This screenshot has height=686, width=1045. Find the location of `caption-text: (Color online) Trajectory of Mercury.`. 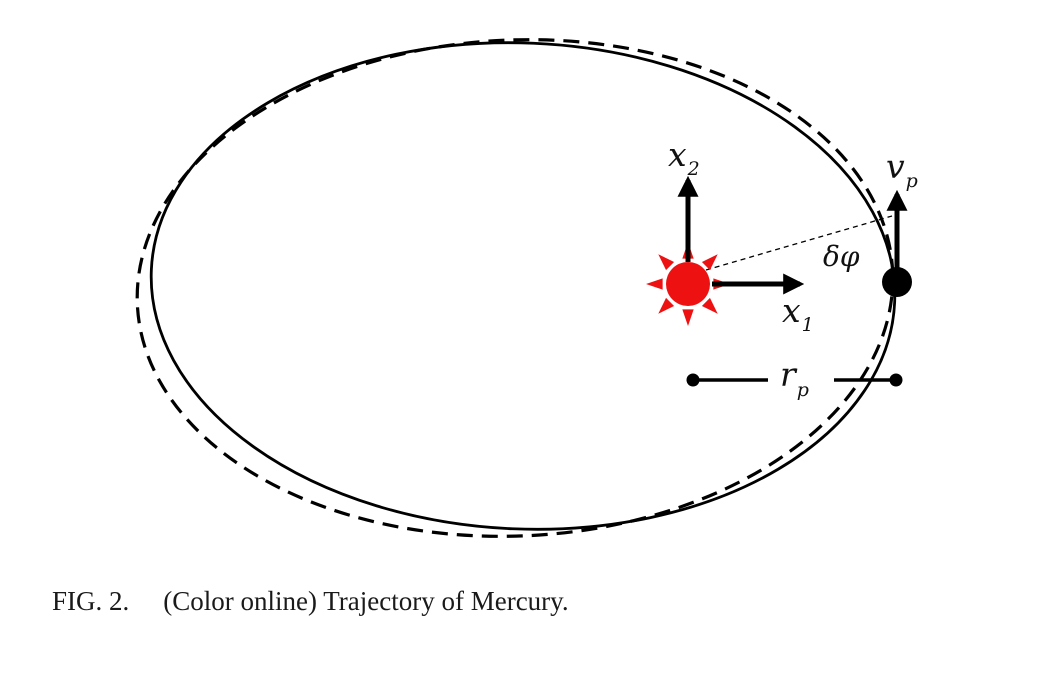

caption-text: (Color online) Trajectory of Mercury. is located at coordinates (366, 601).